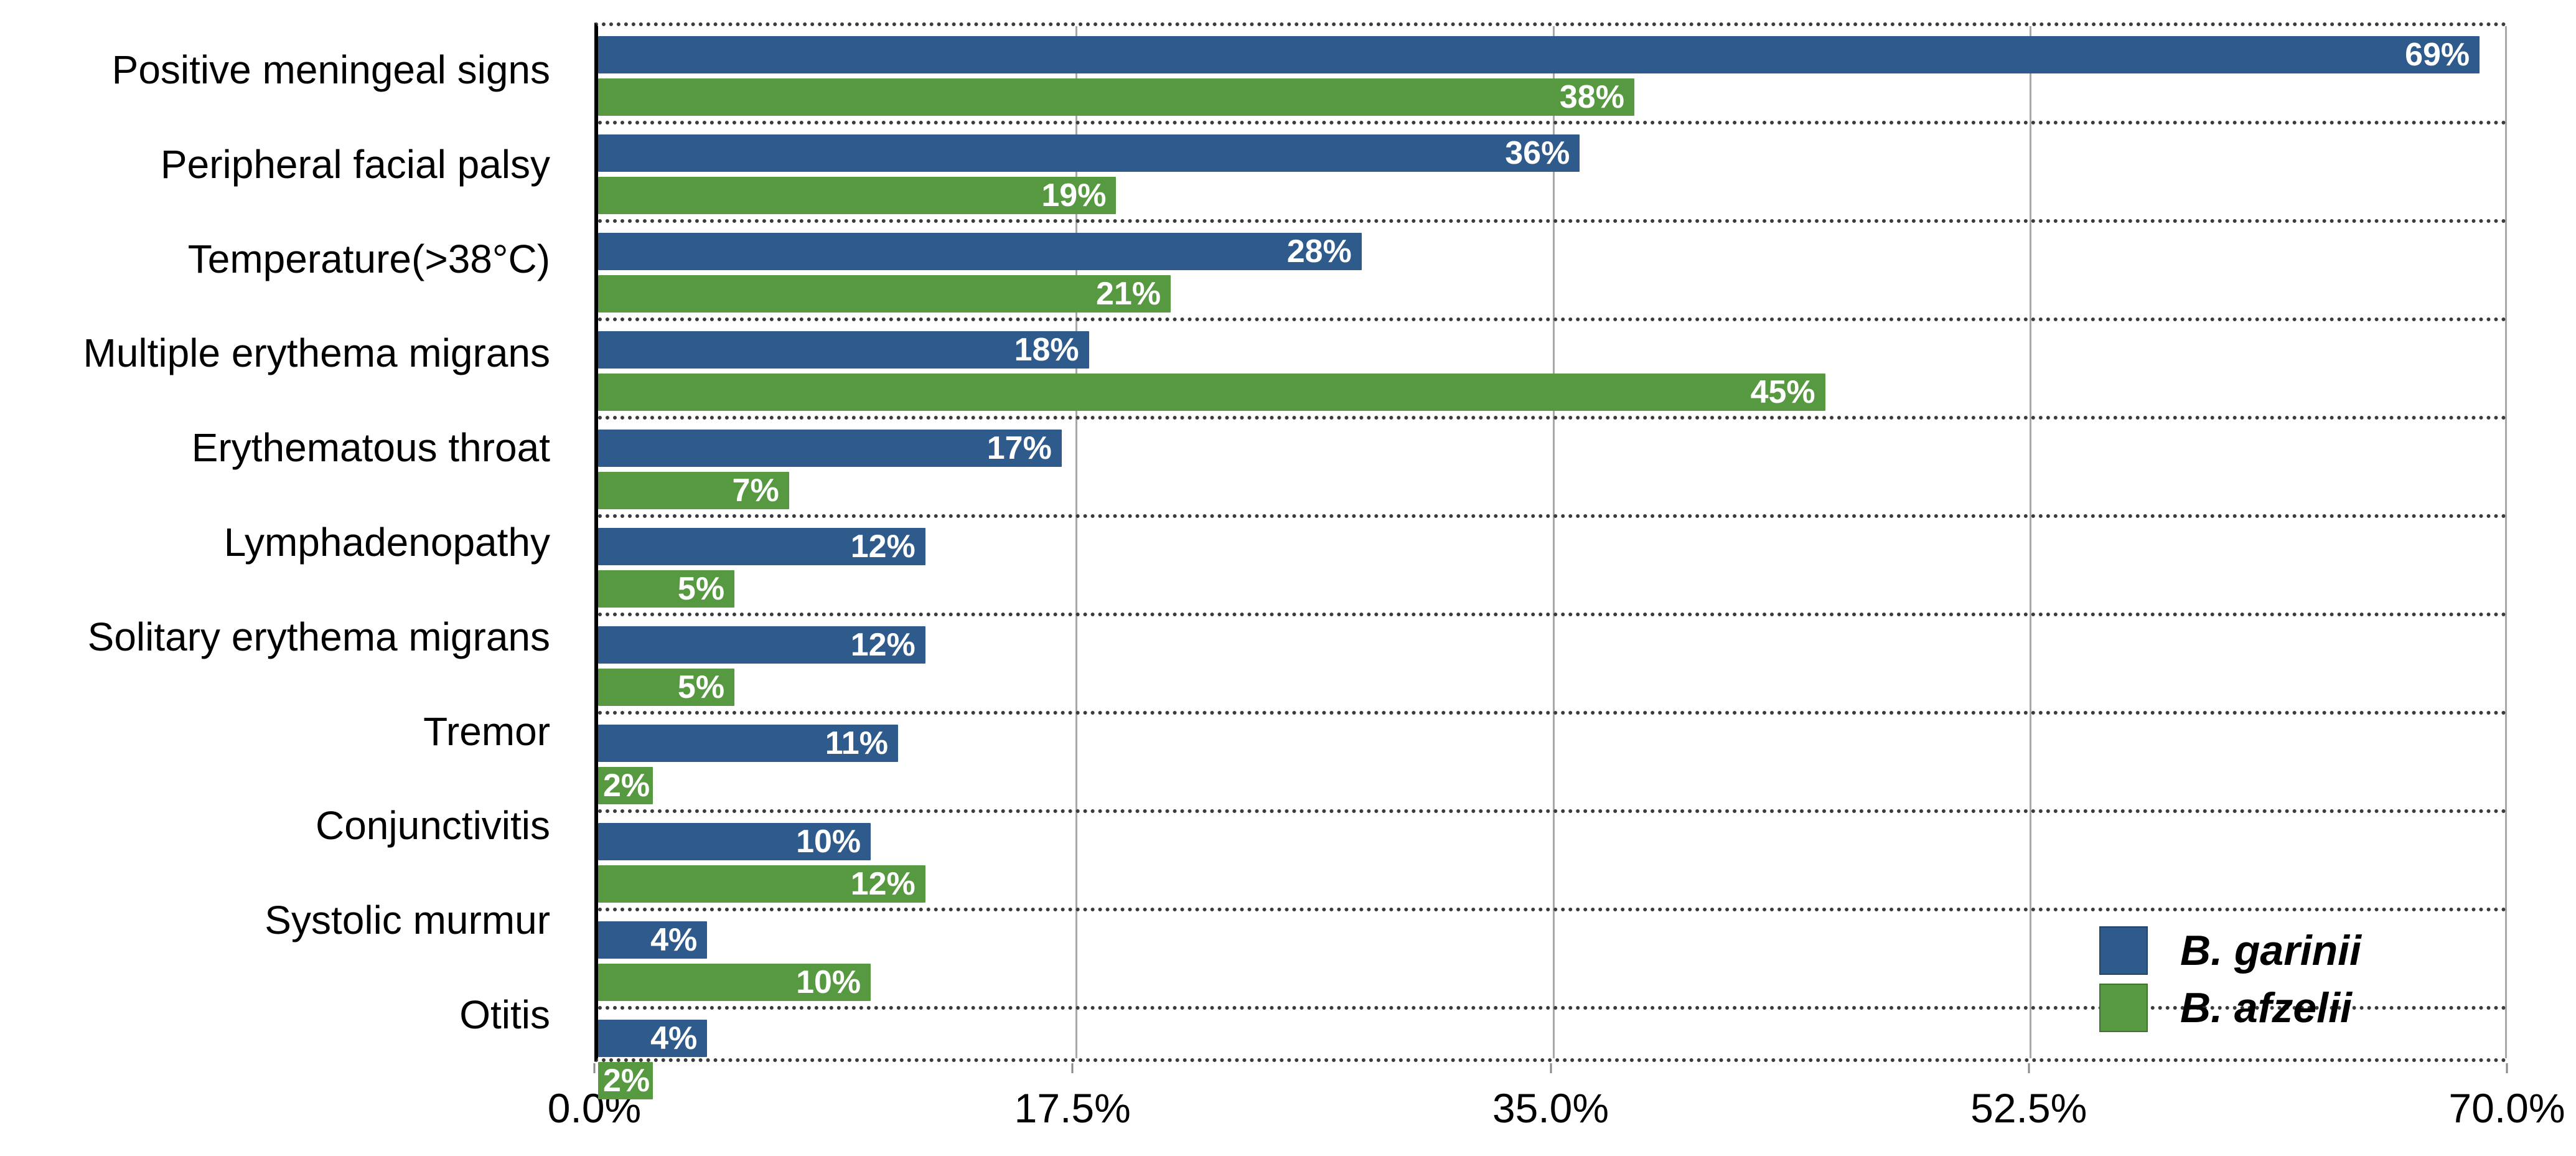  I want to click on category-label: Lymphadenopathy, so click(386, 542).